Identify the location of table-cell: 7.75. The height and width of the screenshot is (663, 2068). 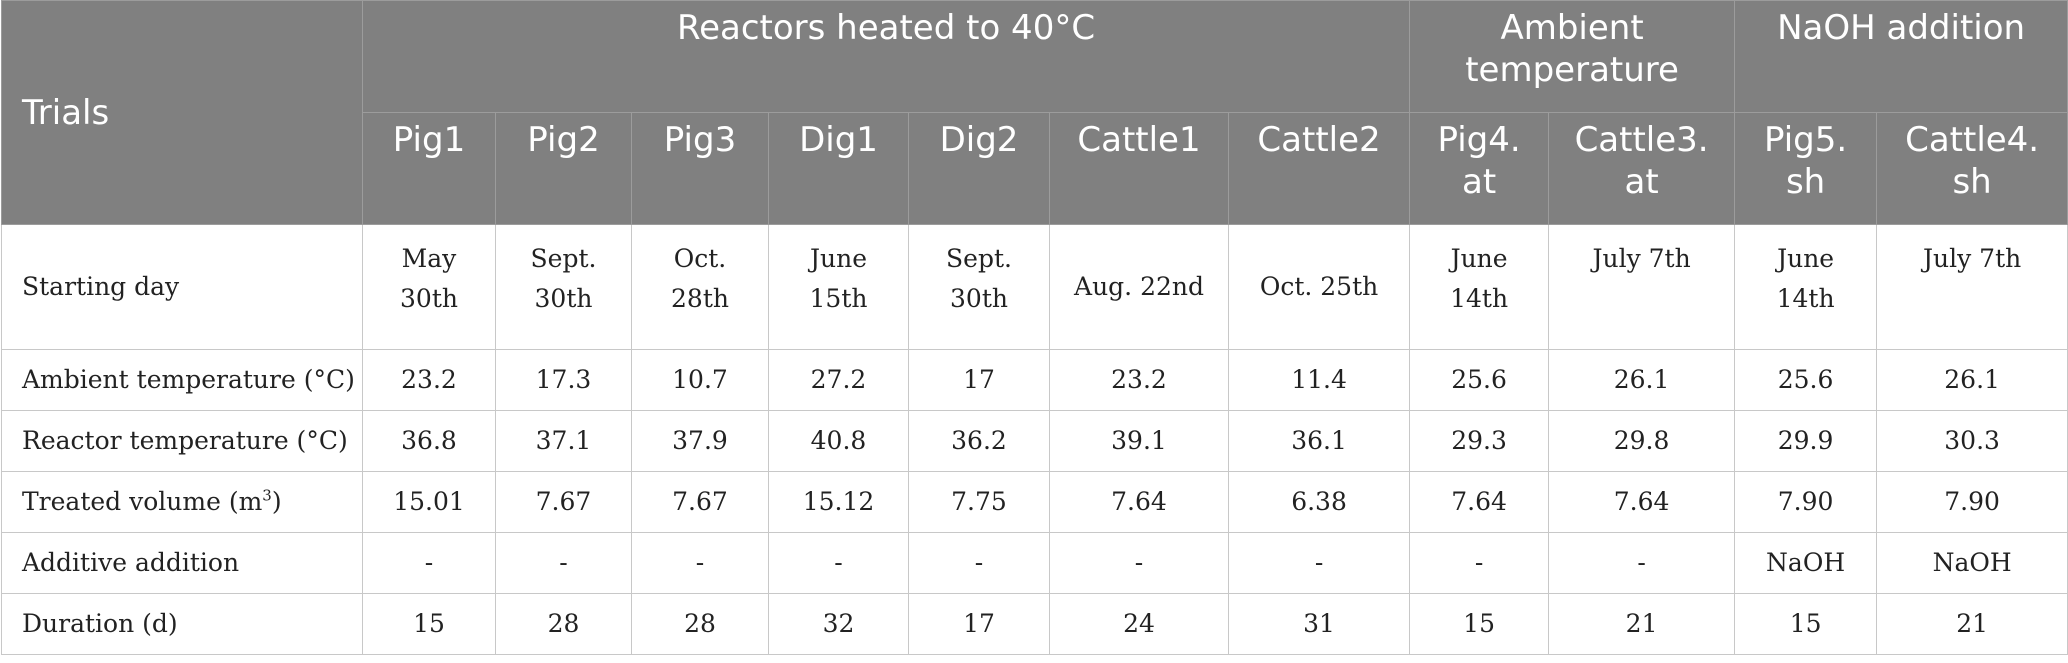
(979, 502).